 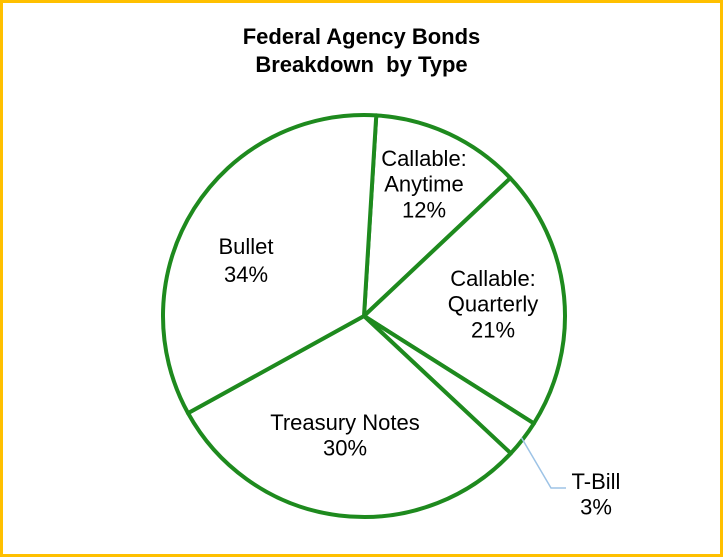 I want to click on pie-slice-callable-anytime, so click(x=437, y=215).